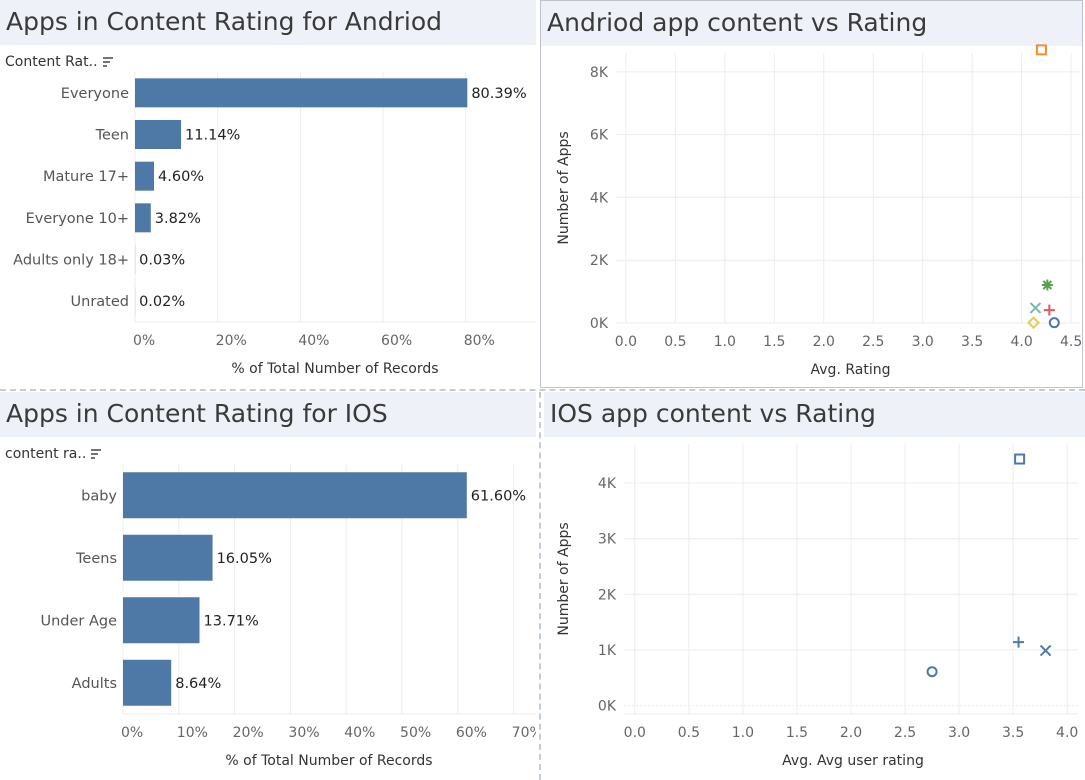 This screenshot has width=1085, height=780. Describe the element at coordinates (1047, 285) in the screenshot. I see `data-point-asterisk` at that location.